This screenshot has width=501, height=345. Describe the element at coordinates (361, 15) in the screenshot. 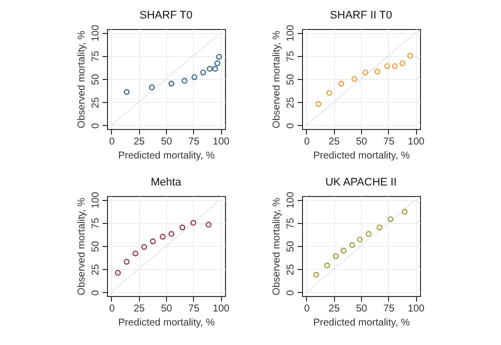

I see `chart-title: SHARF II T0` at that location.